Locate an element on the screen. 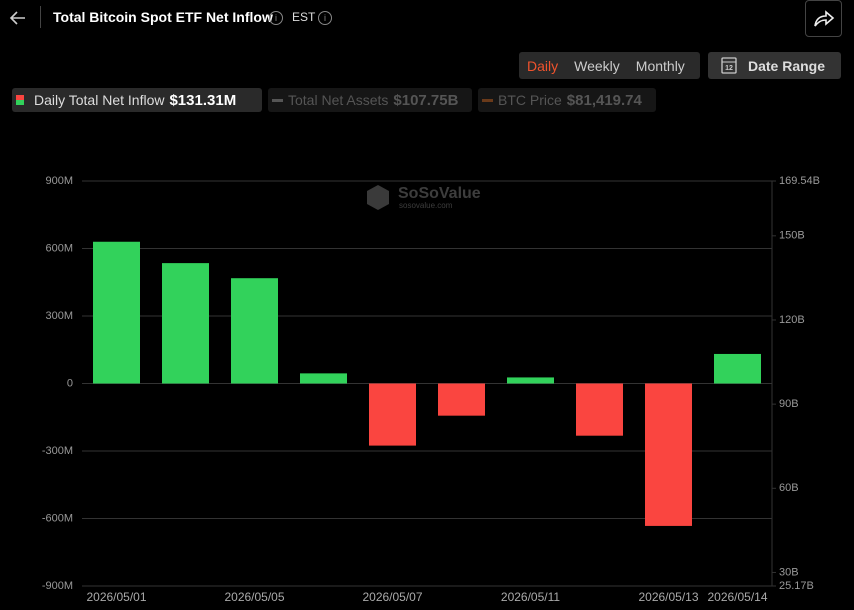 This screenshot has height=610, width=854. y-tick-label: -600M is located at coordinates (57, 518).